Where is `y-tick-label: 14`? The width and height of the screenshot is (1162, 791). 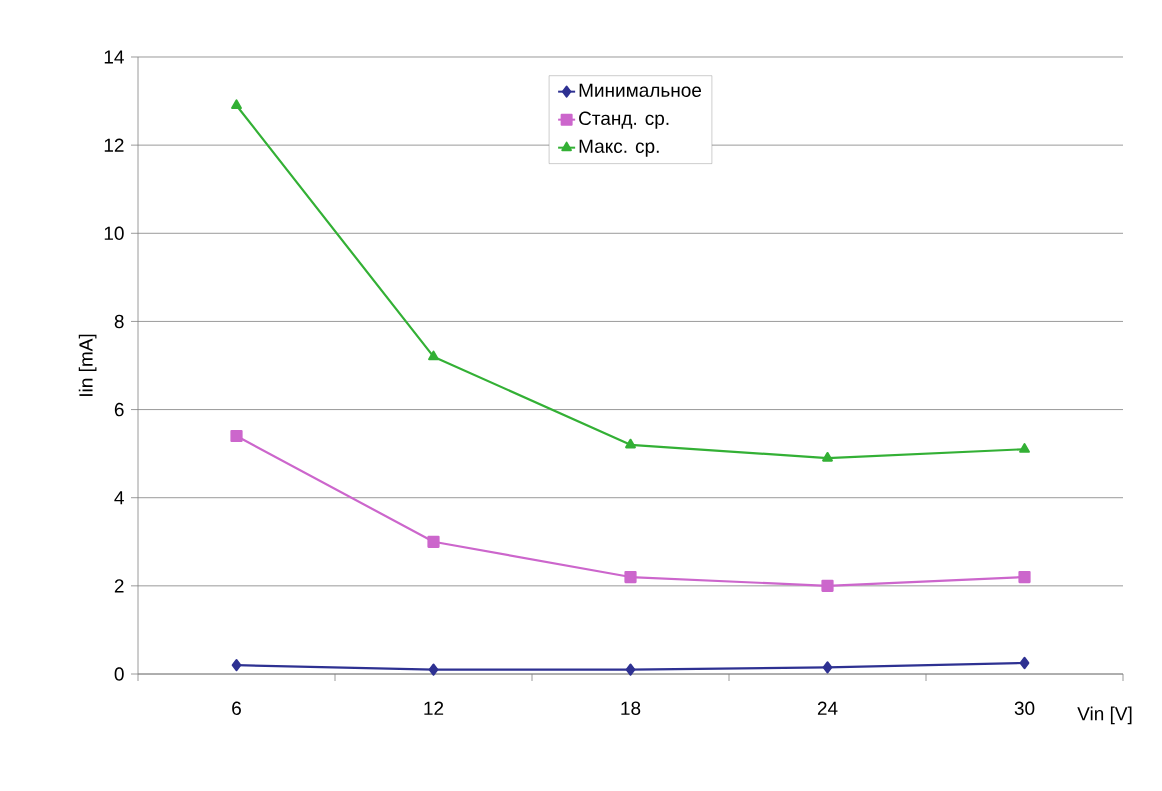 y-tick-label: 14 is located at coordinates (114, 57).